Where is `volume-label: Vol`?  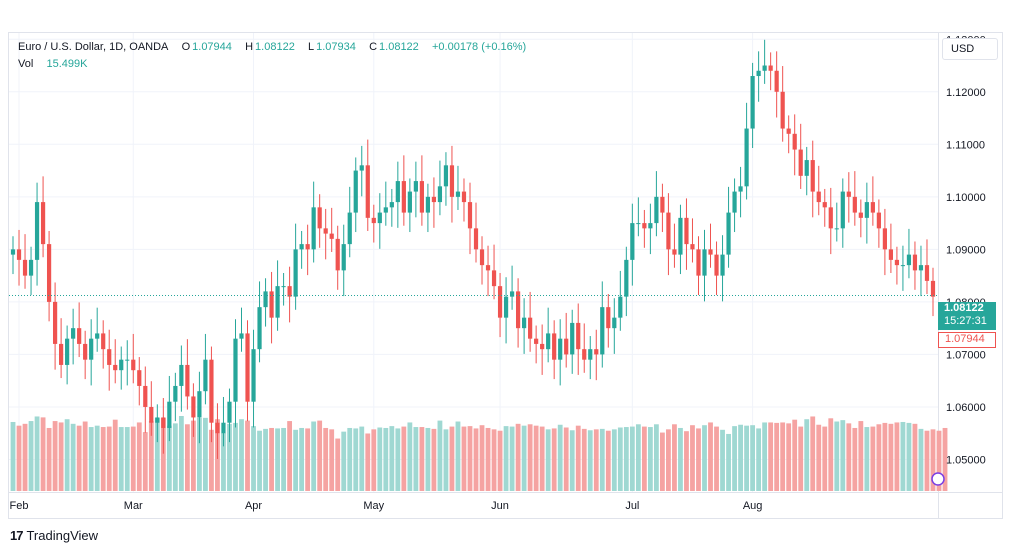 volume-label: Vol is located at coordinates (26, 64).